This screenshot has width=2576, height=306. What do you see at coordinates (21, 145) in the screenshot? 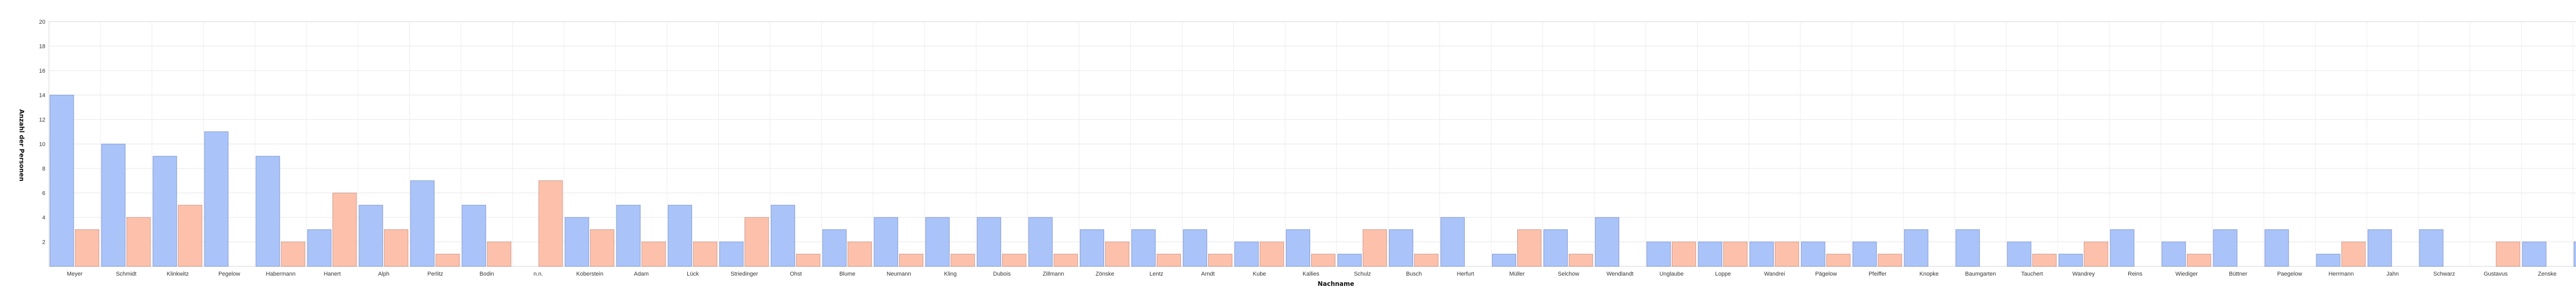
I see `y-axis-title: Anzahl der Personen` at bounding box center [21, 145].